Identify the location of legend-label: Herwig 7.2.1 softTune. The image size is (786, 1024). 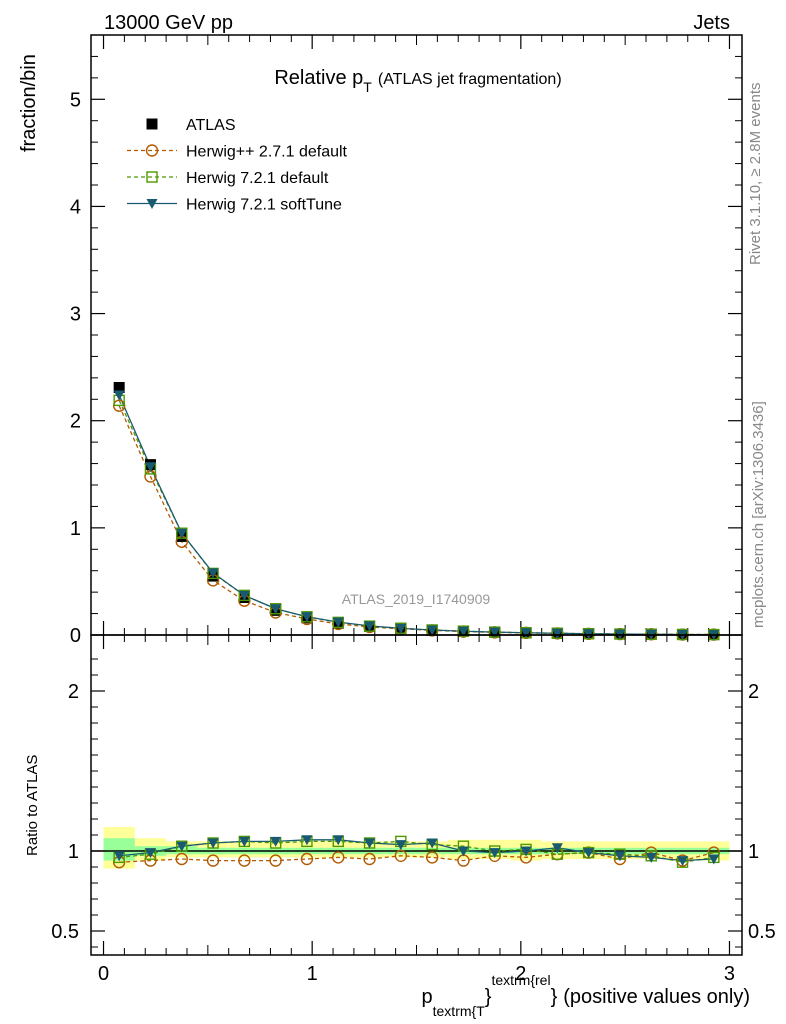
(264, 205).